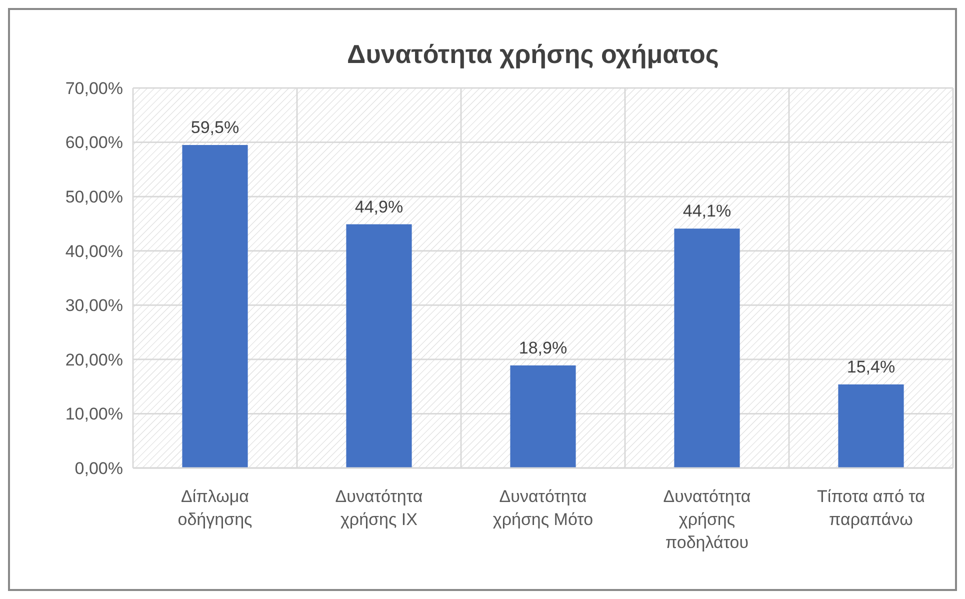 Image resolution: width=965 pixels, height=599 pixels. What do you see at coordinates (543, 348) in the screenshot?
I see `data-label: 18,9%` at bounding box center [543, 348].